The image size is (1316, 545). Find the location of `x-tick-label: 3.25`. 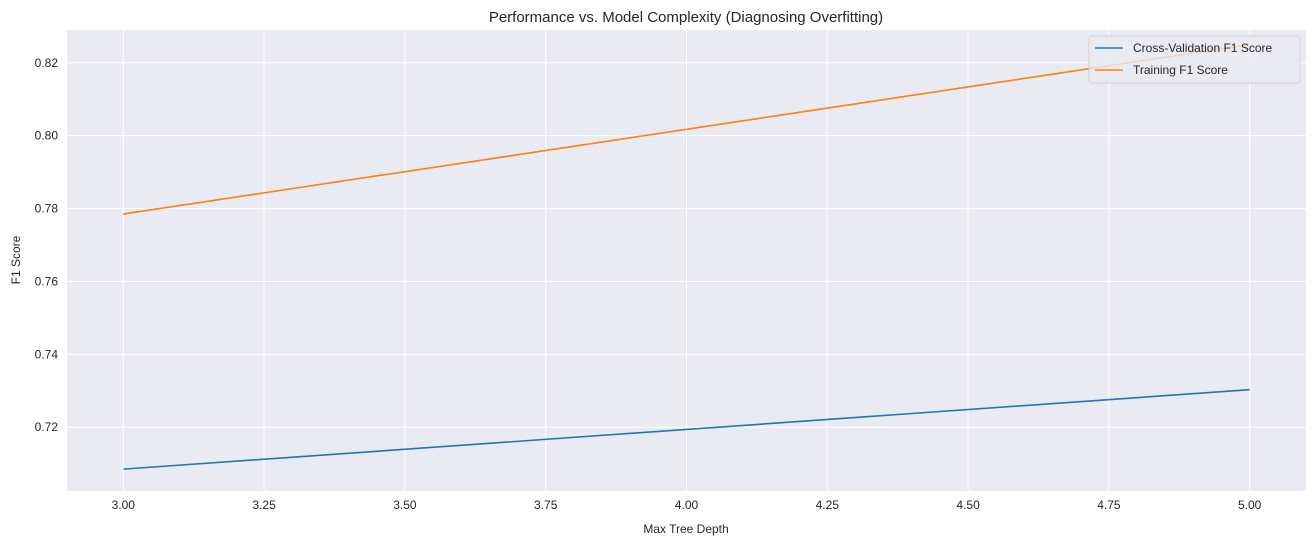

x-tick-label: 3.25 is located at coordinates (264, 505).